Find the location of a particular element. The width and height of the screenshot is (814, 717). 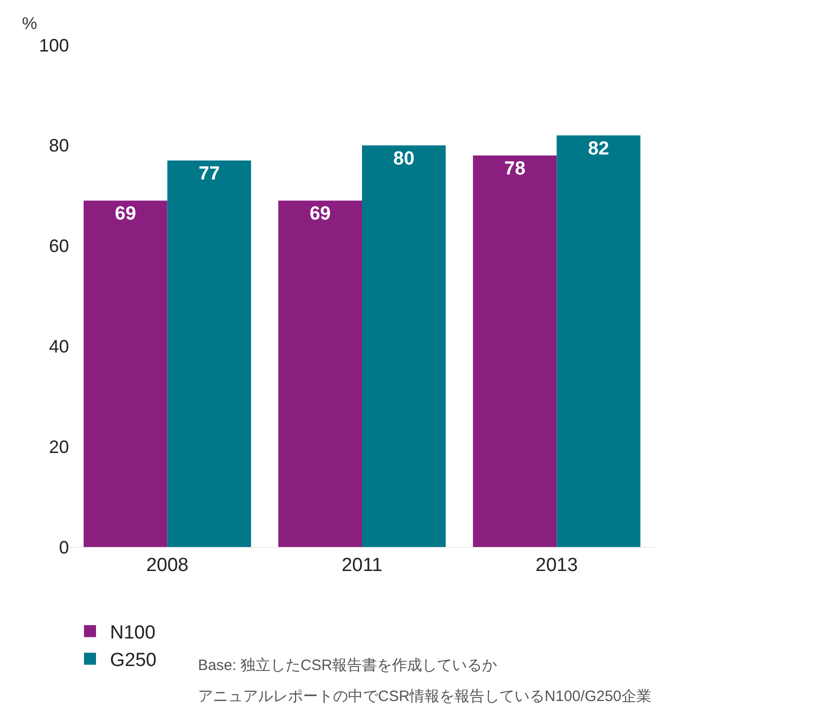

data-label: 82 is located at coordinates (599, 149).